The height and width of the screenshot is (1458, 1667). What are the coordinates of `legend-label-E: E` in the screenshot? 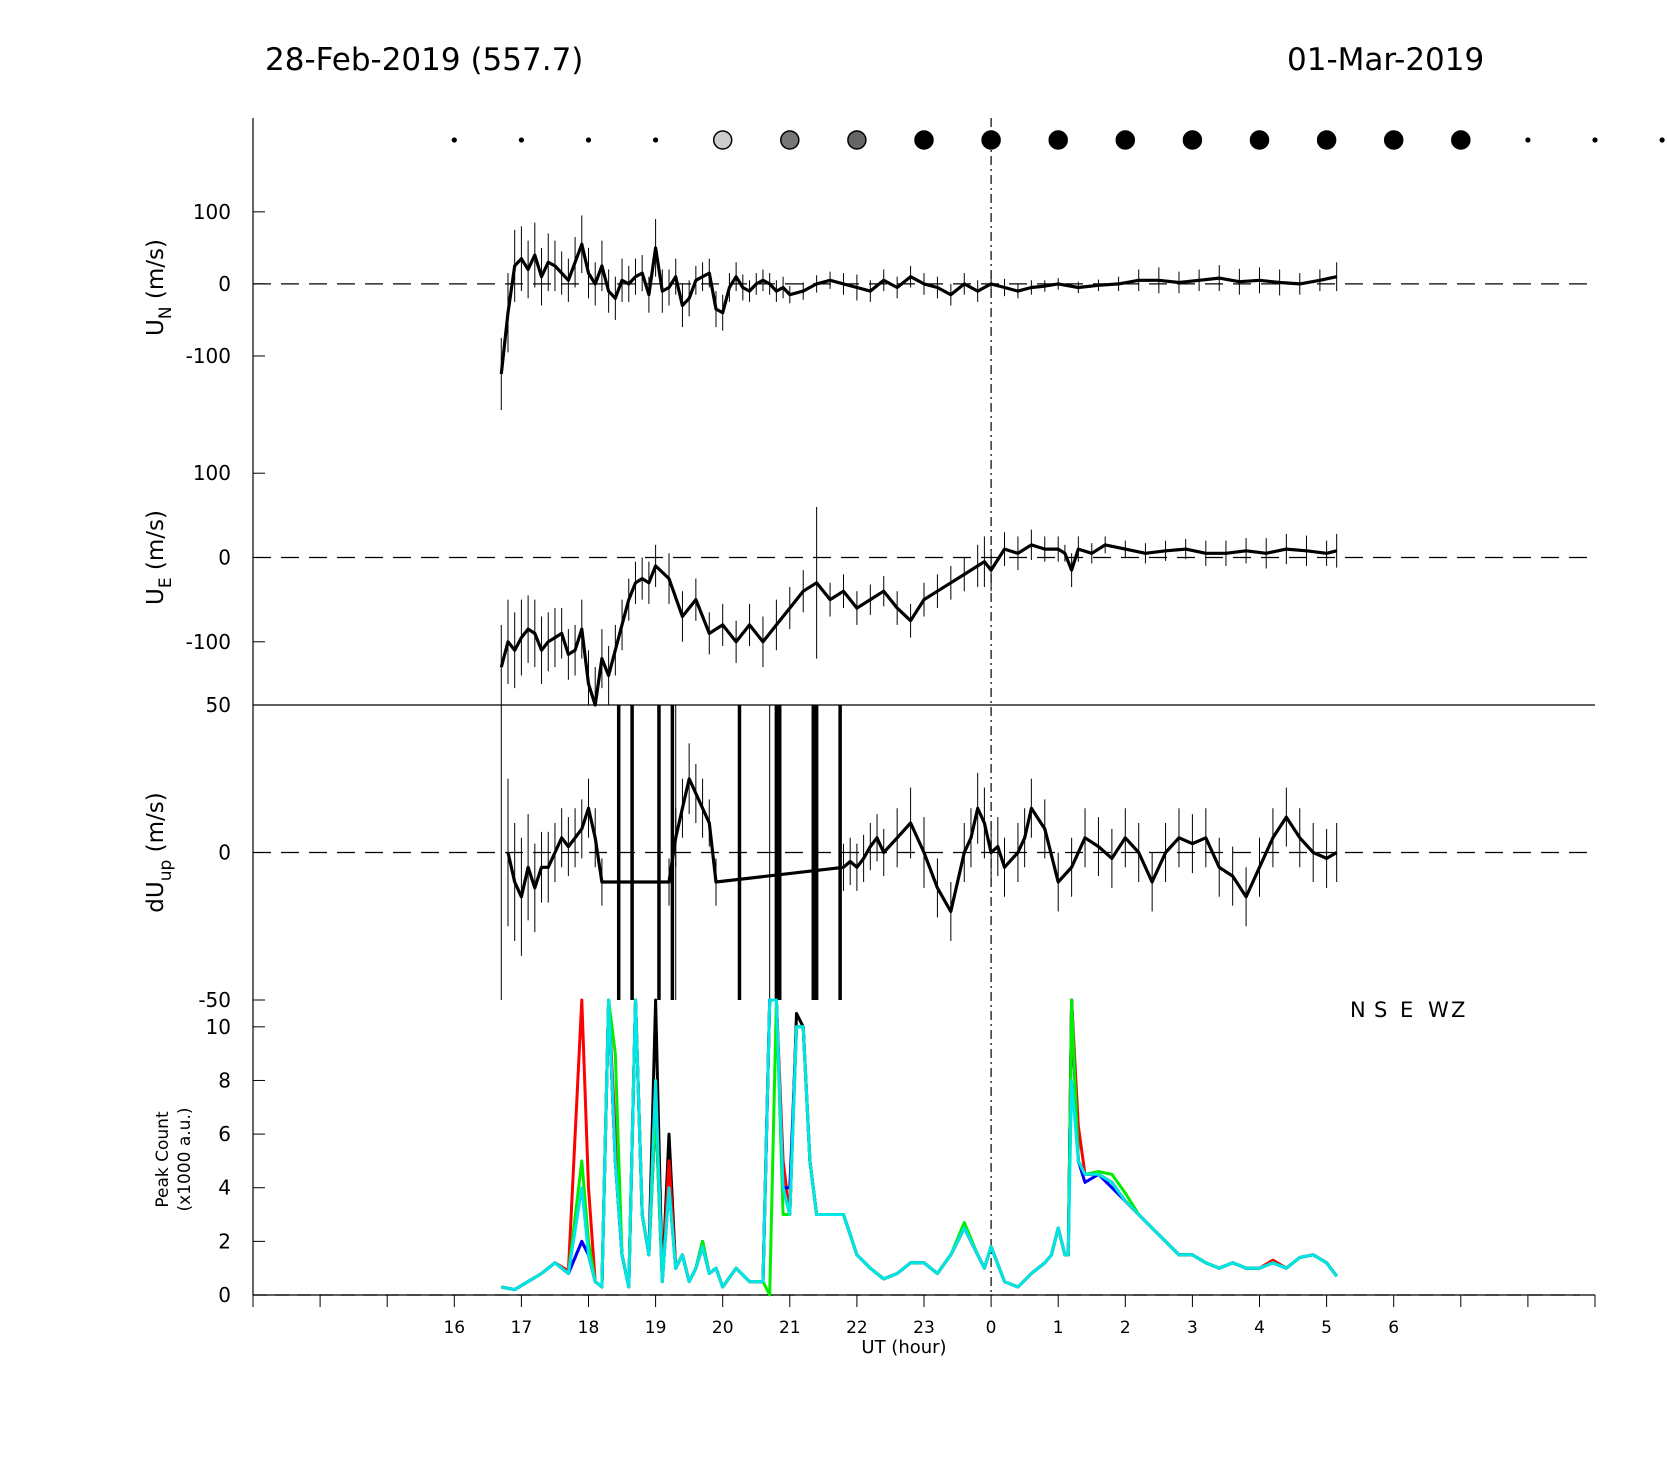 It's located at (1406, 1010).